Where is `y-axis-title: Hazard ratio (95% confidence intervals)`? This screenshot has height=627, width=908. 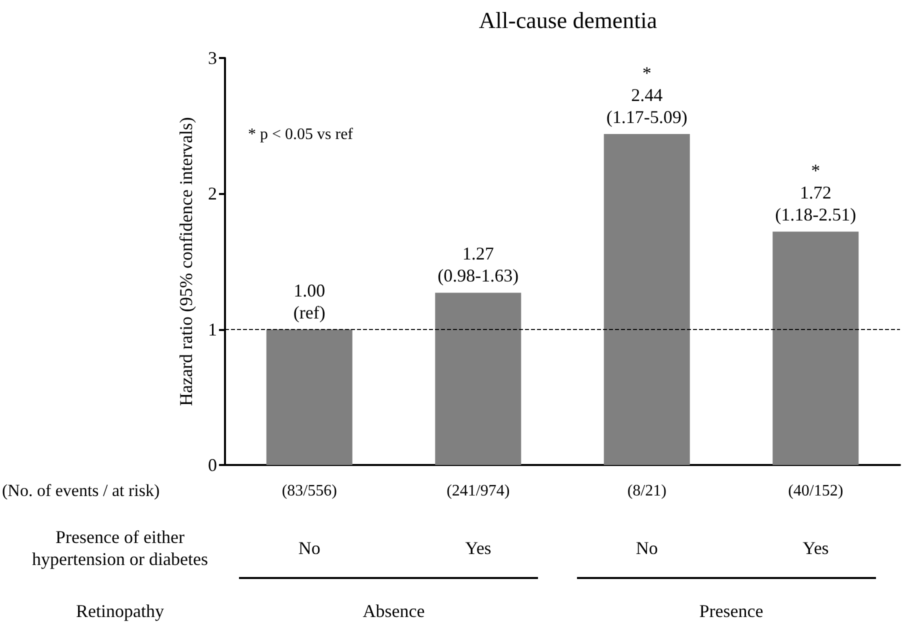
y-axis-title: Hazard ratio (95% confidence intervals) is located at coordinates (186, 261).